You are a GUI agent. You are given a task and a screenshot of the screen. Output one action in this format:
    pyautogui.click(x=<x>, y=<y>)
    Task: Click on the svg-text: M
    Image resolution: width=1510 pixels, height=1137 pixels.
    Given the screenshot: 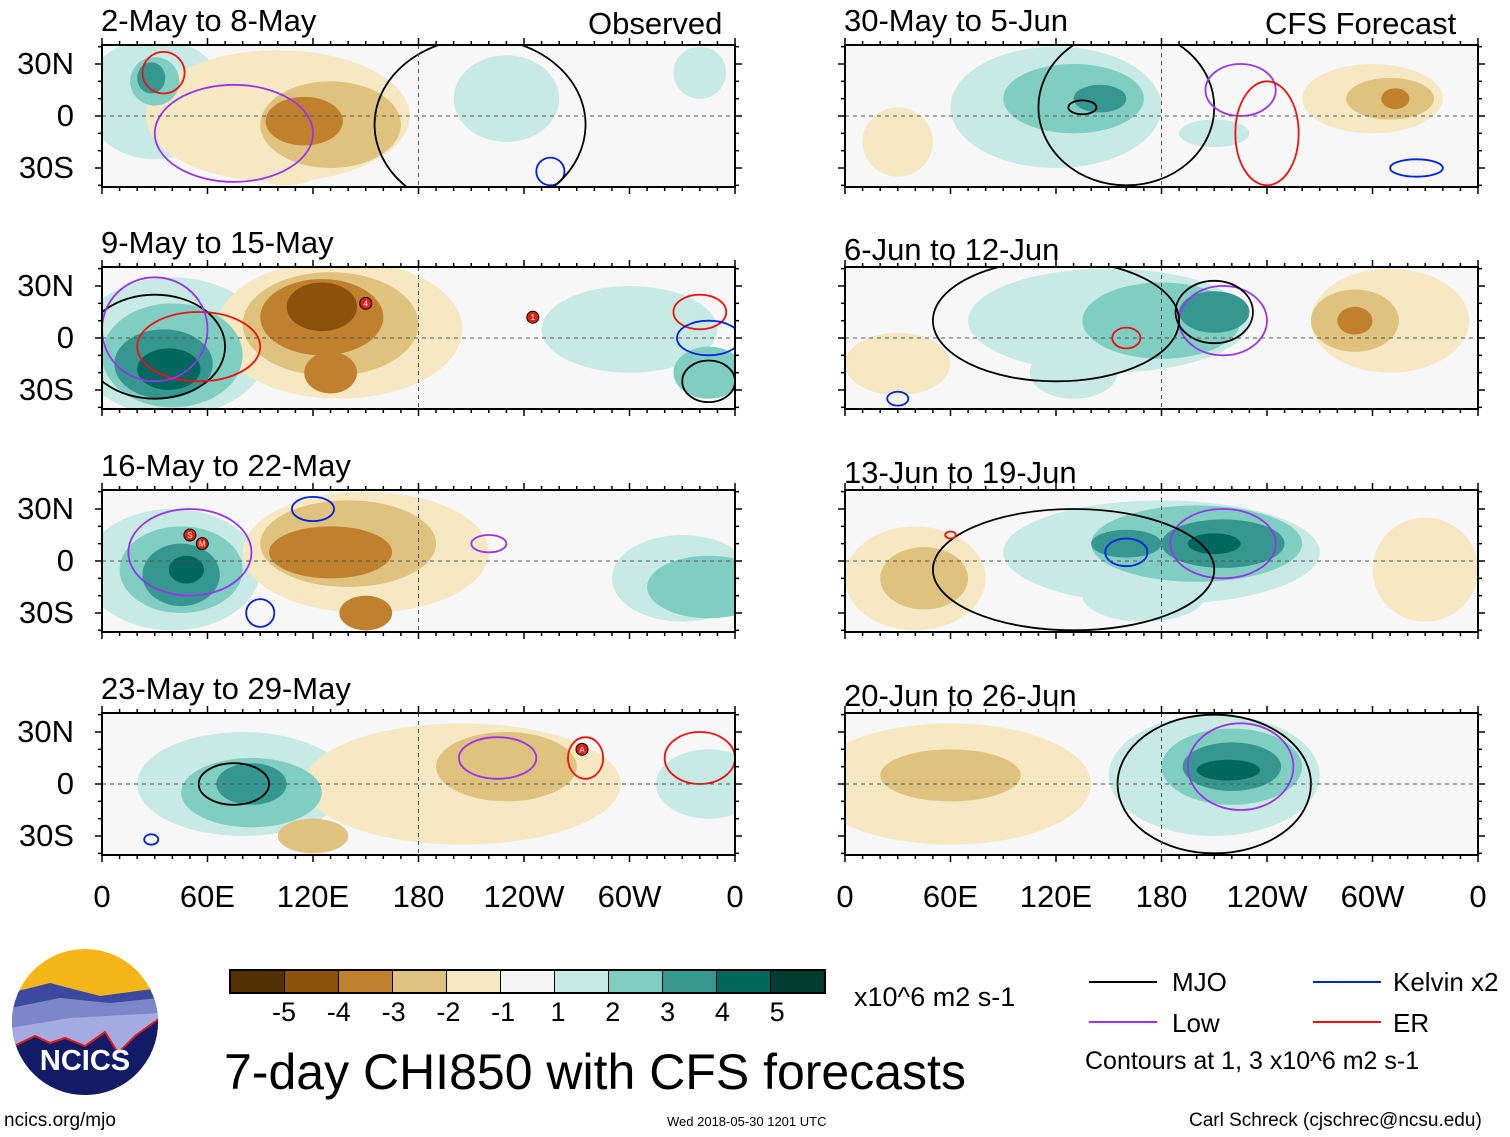 What is the action you would take?
    pyautogui.click(x=202, y=544)
    